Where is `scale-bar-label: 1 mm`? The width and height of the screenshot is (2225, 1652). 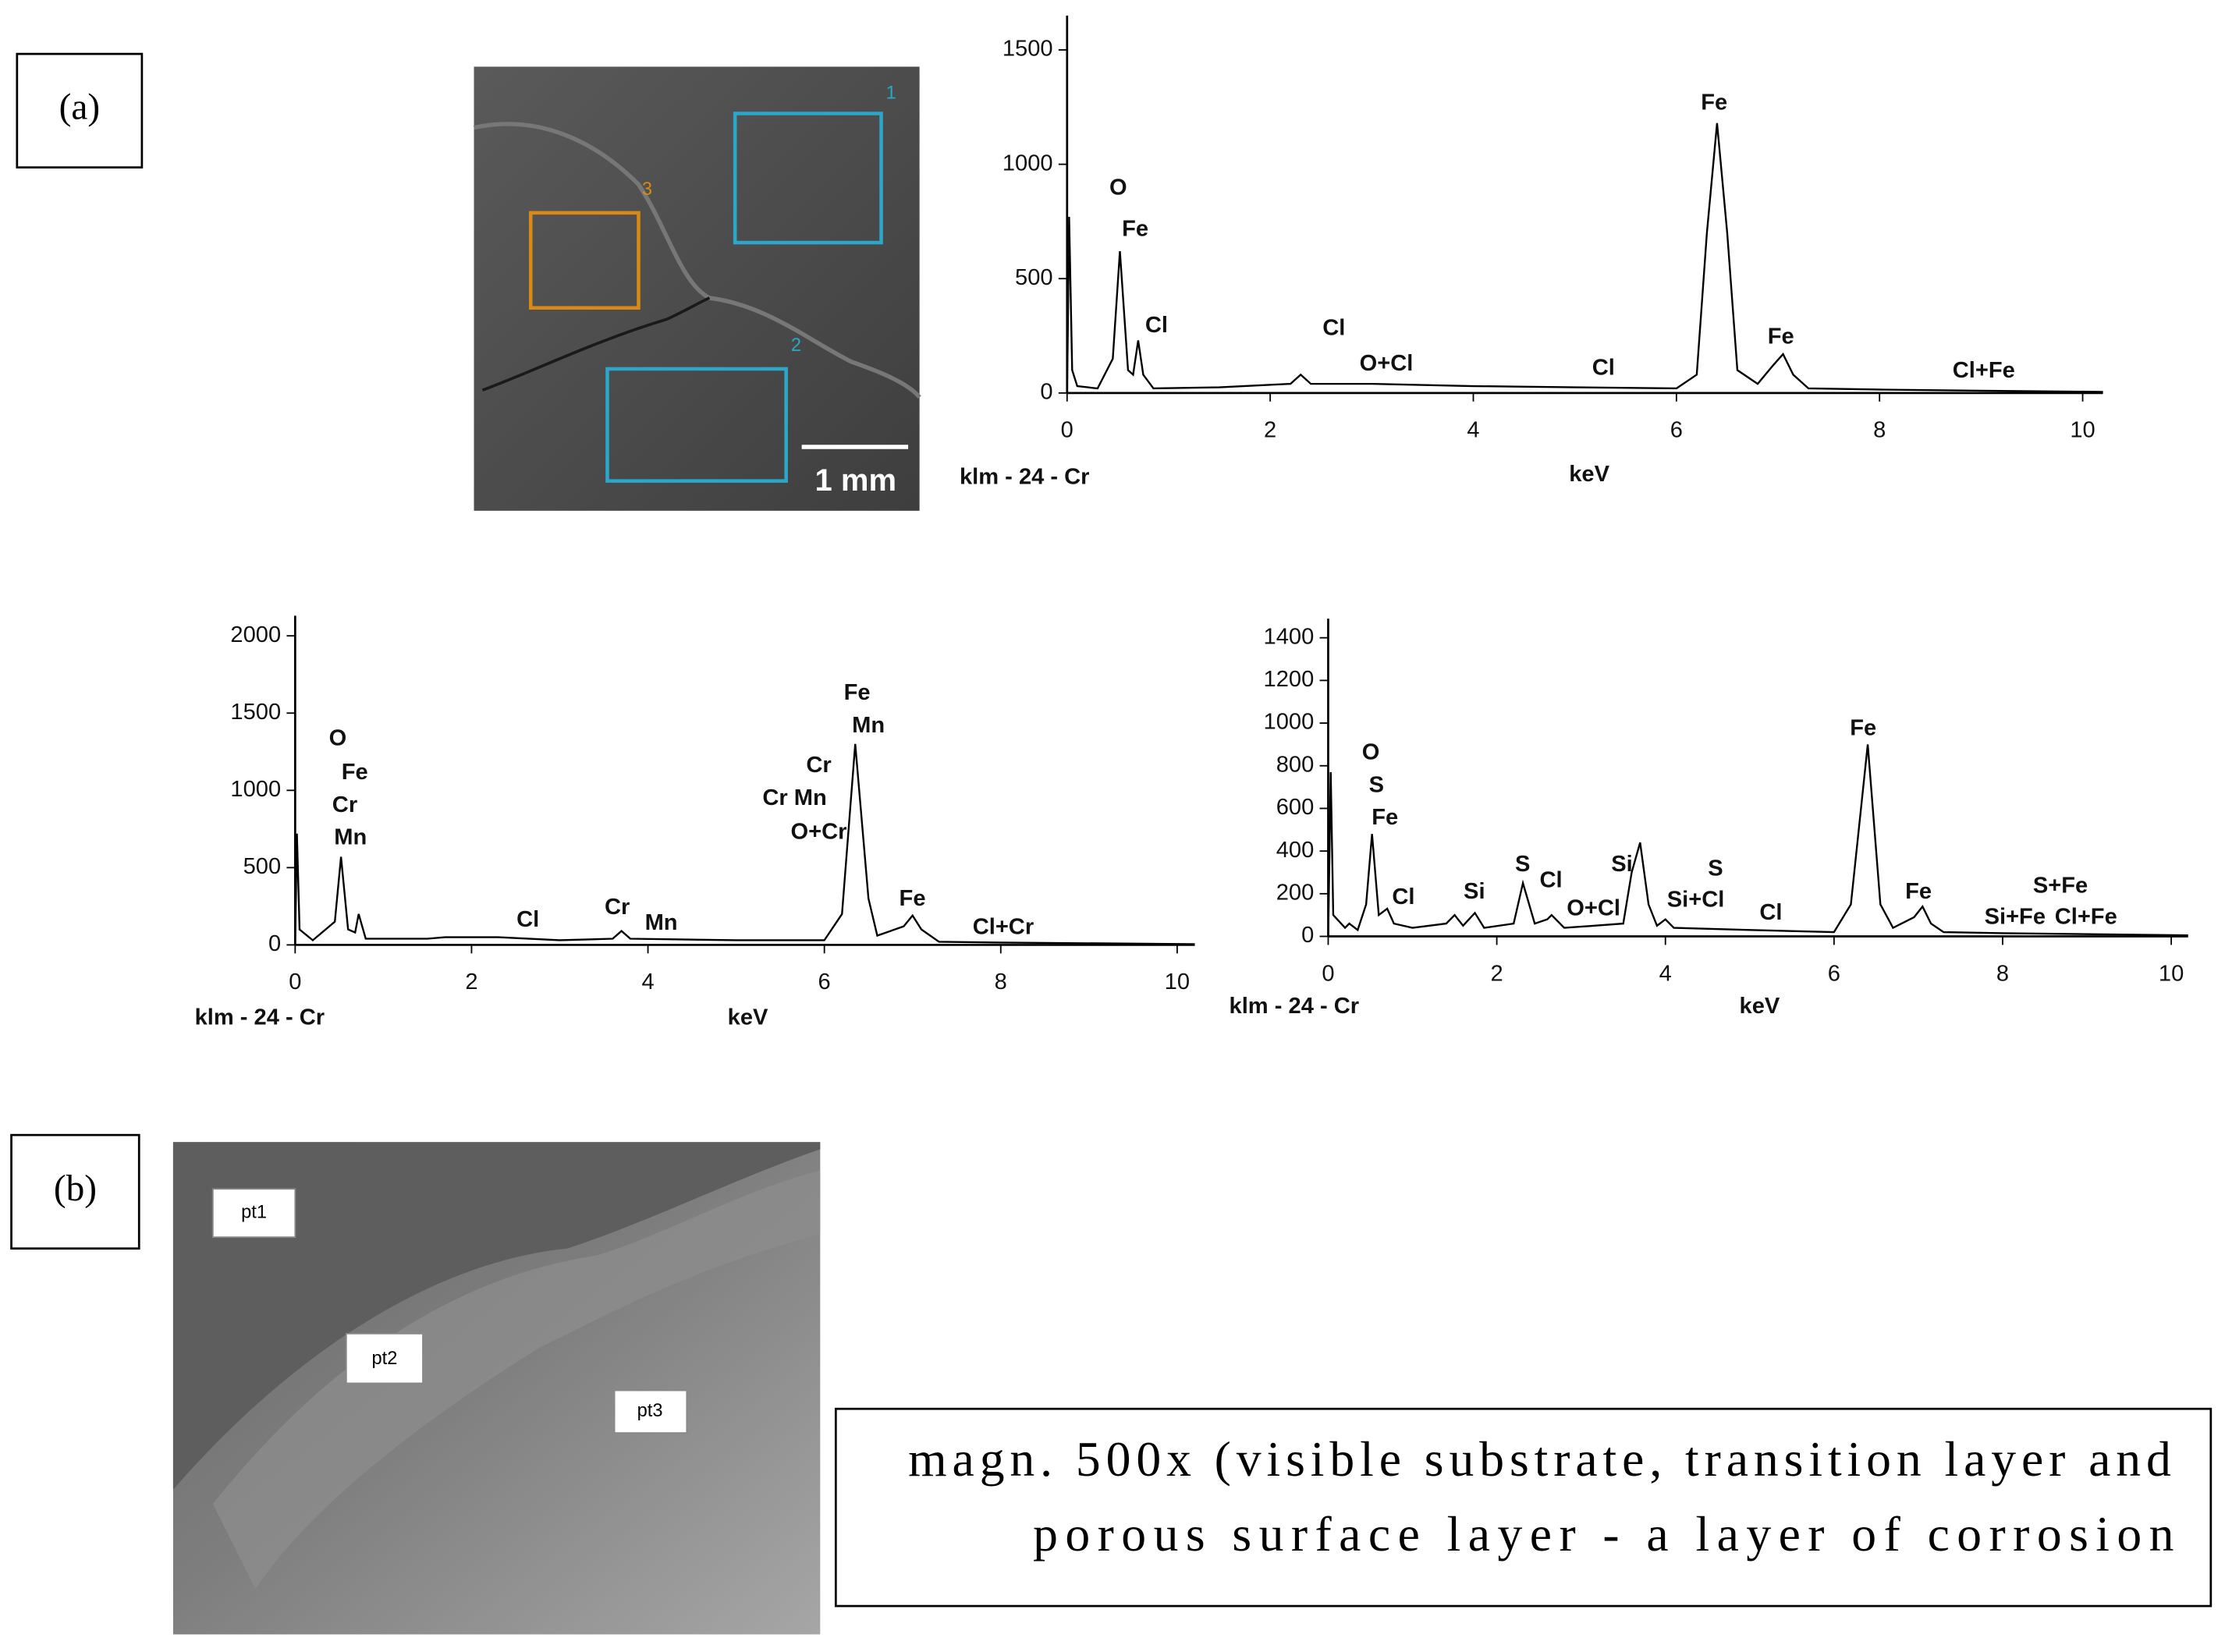
scale-bar-label: 1 mm is located at coordinates (855, 480).